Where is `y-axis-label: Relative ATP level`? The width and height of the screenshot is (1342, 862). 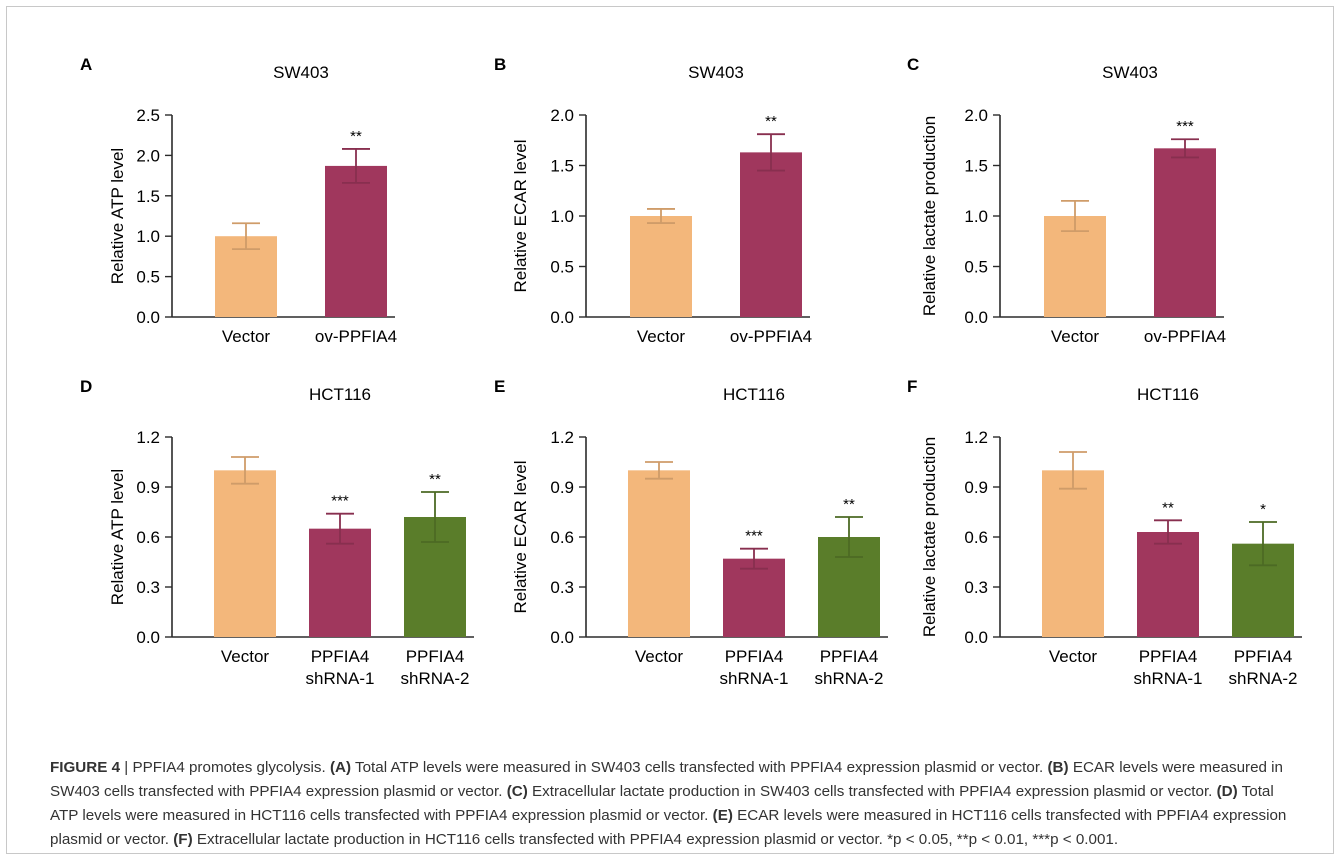
y-axis-label: Relative ATP level is located at coordinates (117, 216).